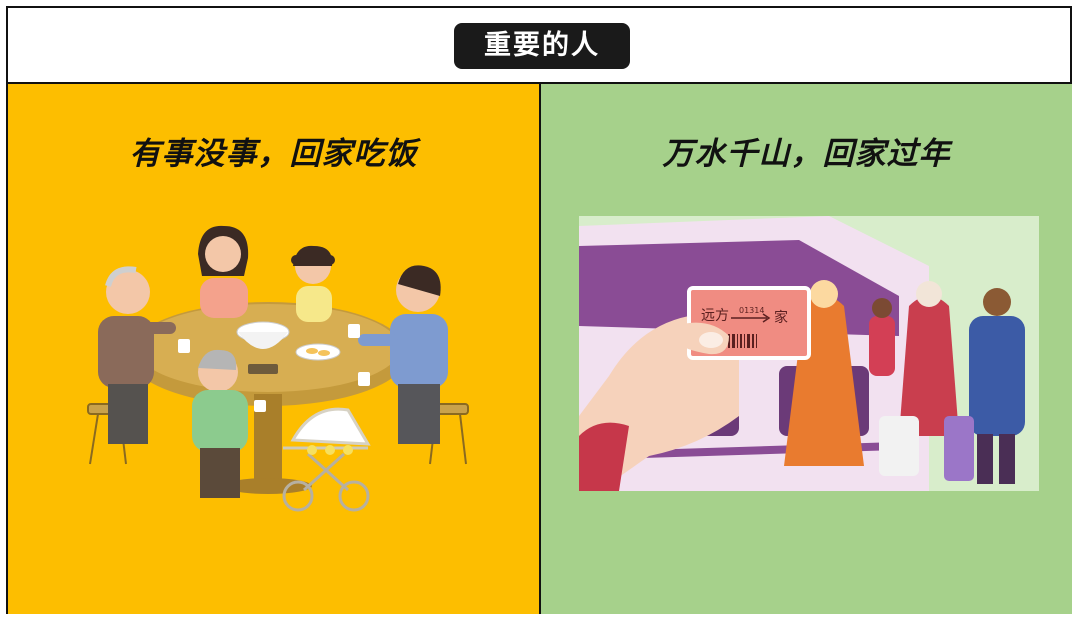 The width and height of the screenshot is (1080, 622). What do you see at coordinates (715, 316) in the screenshot?
I see `ticket-from: 远方` at bounding box center [715, 316].